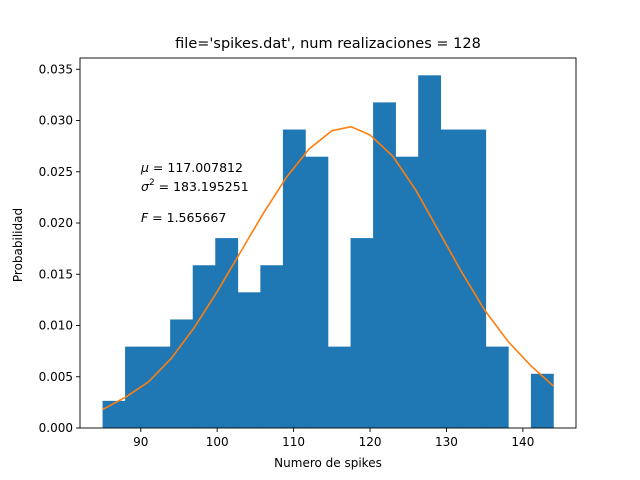  Describe the element at coordinates (56, 223) in the screenshot. I see `y-tick-label: 0.020` at that location.